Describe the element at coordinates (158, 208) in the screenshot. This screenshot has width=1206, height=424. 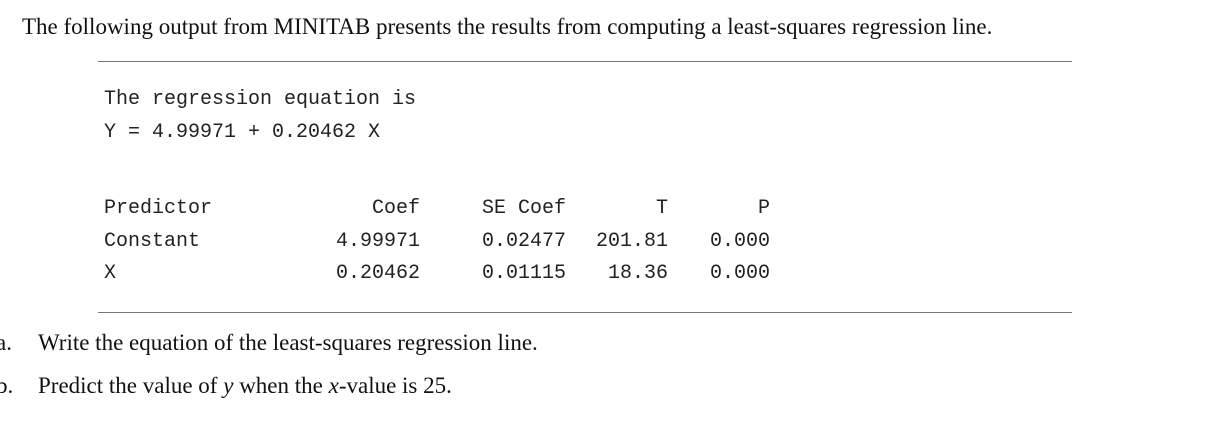
I see `table-header-cell: Predictor` at that location.